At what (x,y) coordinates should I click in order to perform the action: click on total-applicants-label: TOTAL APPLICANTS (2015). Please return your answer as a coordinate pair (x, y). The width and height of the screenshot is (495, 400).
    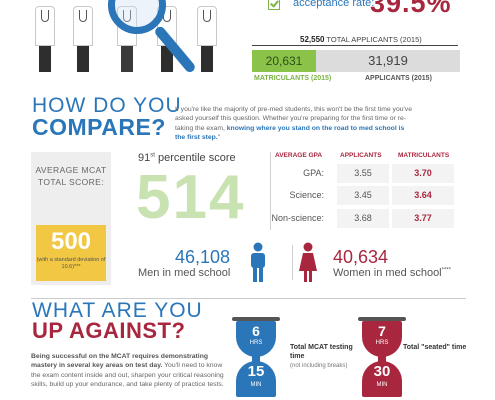
    Looking at the image, I should click on (374, 39).